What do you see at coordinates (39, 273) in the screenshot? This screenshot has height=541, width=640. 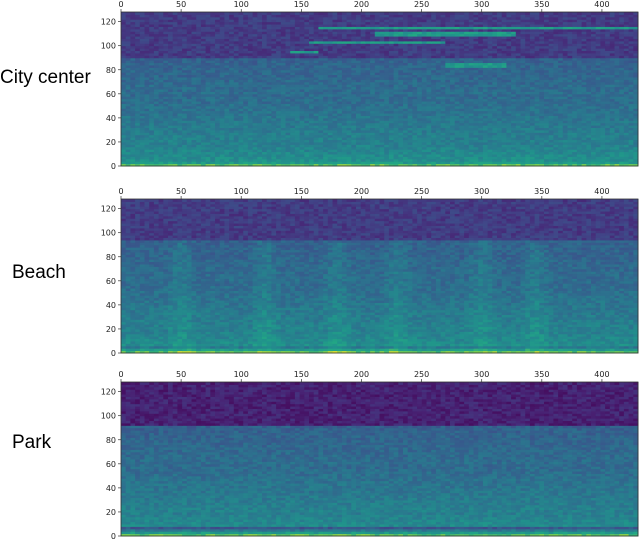 I see `row-label-beach: Beach` at bounding box center [39, 273].